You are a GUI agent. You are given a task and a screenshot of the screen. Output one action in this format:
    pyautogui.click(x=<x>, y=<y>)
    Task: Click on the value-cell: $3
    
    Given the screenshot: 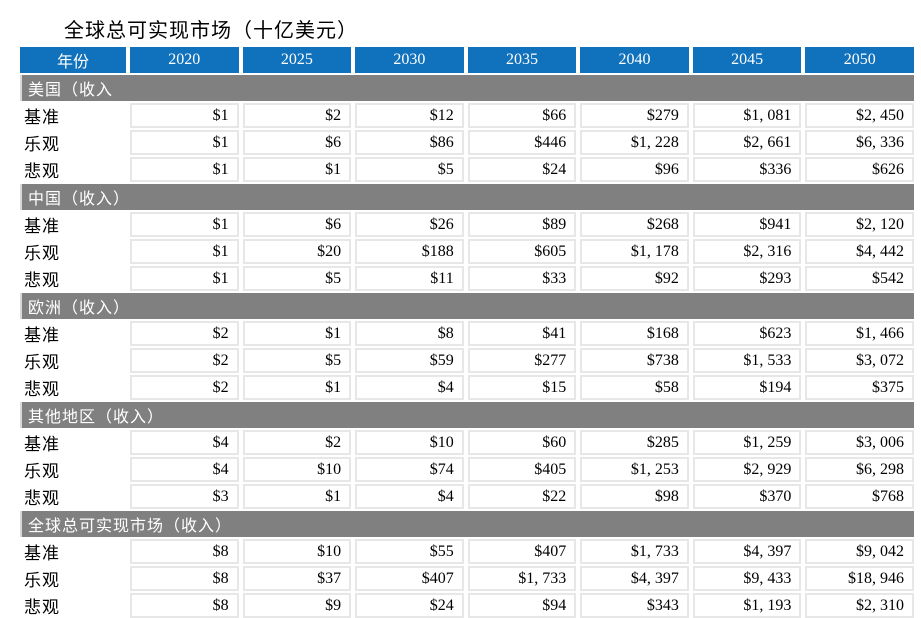 What is the action you would take?
    pyautogui.click(x=184, y=496)
    